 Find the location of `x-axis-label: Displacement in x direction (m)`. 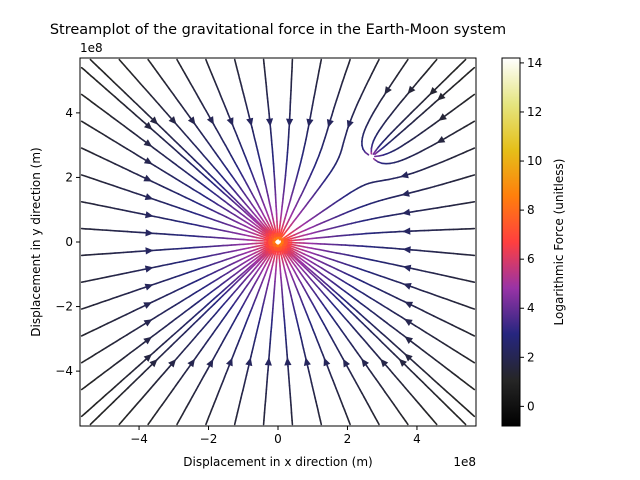

x-axis-label: Displacement in x direction (m) is located at coordinates (277, 462).